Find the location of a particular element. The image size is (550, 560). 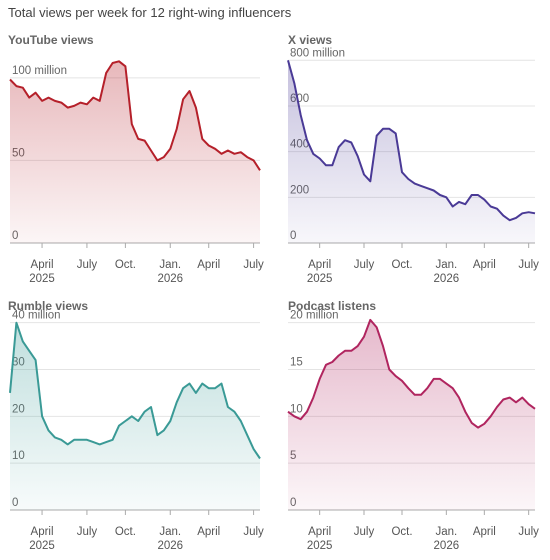

panel-title: Rumble views is located at coordinates (48, 306).